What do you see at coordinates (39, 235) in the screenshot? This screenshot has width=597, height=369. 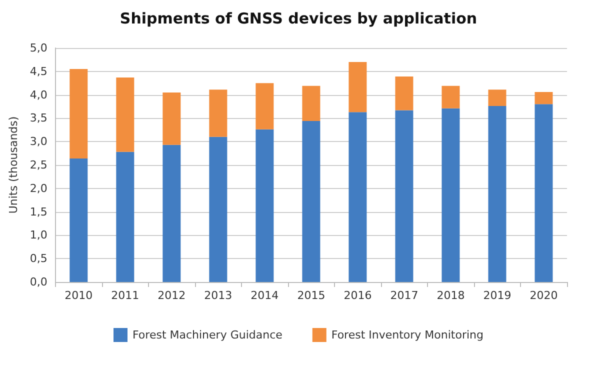 I see `y-tick-label: 1,0` at bounding box center [39, 235].